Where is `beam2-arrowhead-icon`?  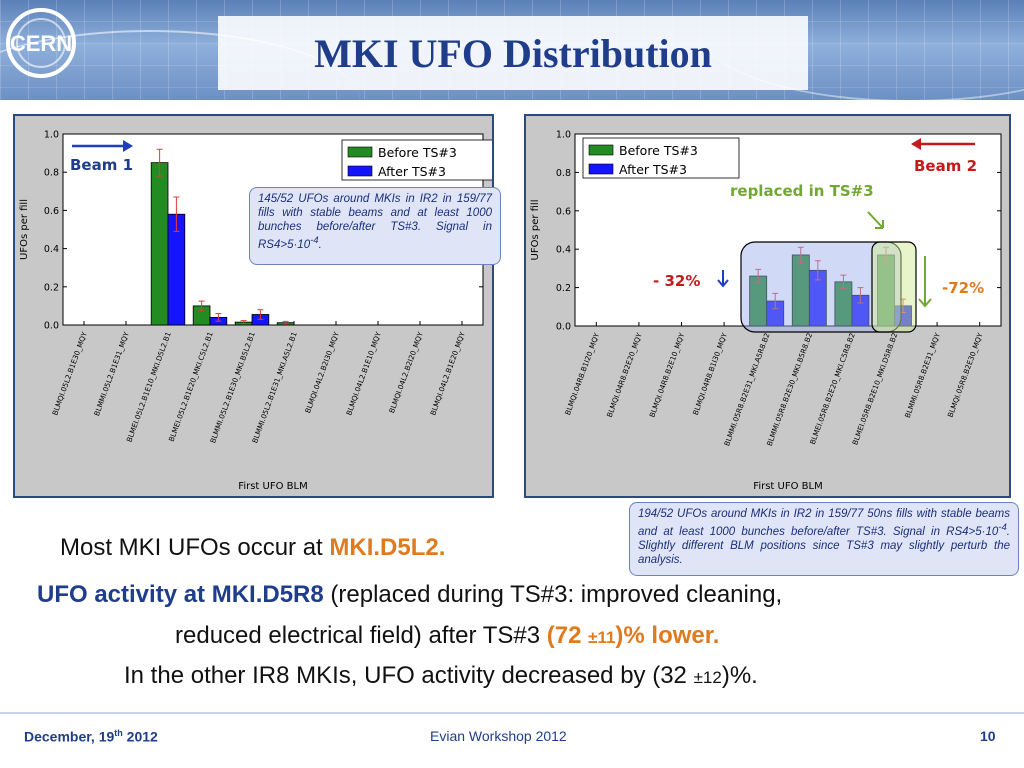 beam2-arrowhead-icon is located at coordinates (916, 144).